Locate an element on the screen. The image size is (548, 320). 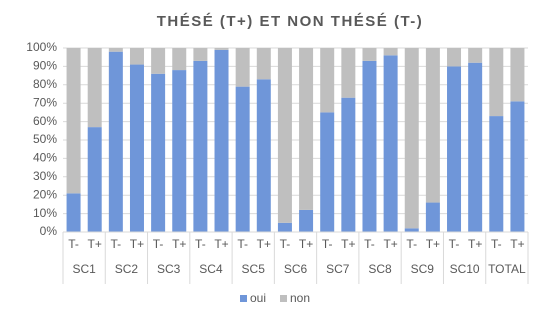
group-label: SC2 is located at coordinates (127, 269).